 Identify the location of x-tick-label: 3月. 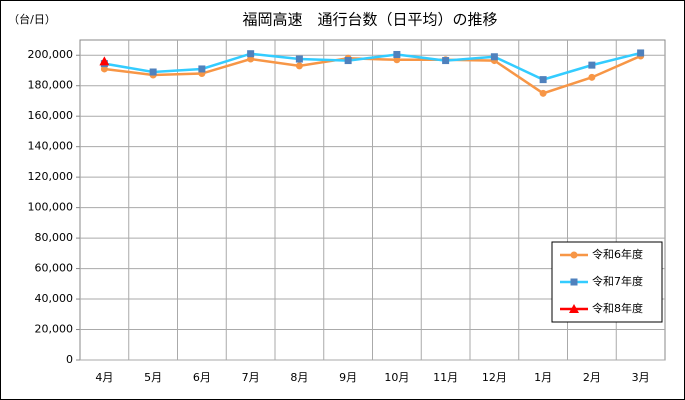
(641, 377).